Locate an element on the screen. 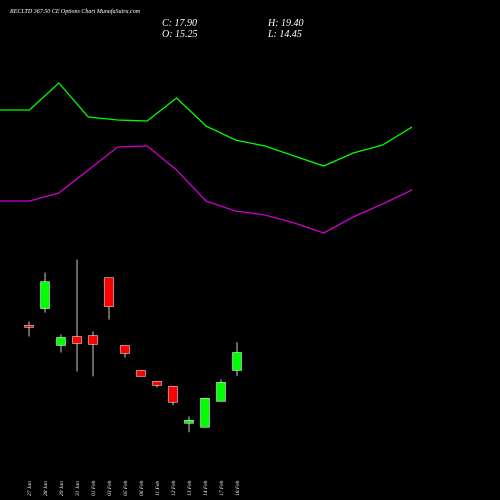  x-tick-label: 11 Feb is located at coordinates (158, 488).